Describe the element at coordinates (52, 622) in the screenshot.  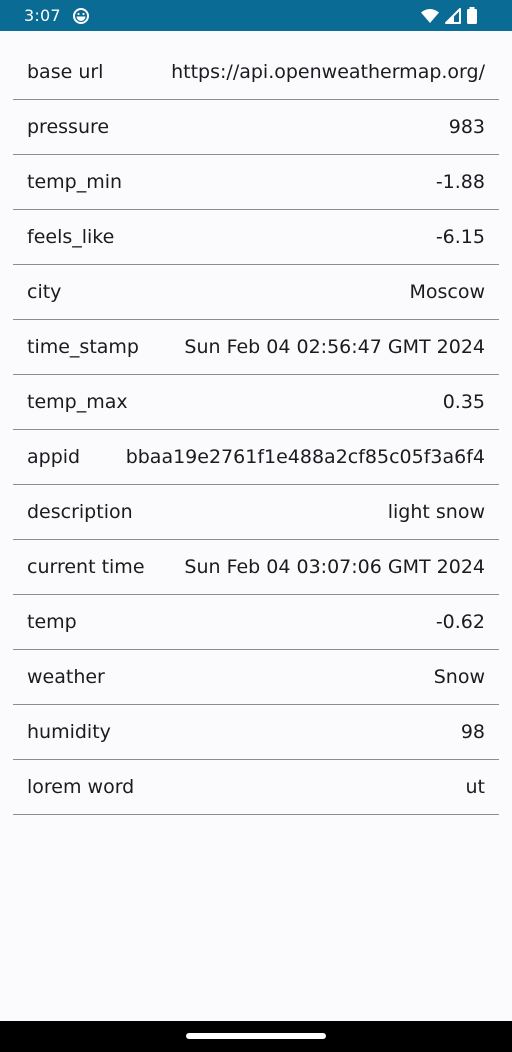
I see `item-key: temp` at that location.